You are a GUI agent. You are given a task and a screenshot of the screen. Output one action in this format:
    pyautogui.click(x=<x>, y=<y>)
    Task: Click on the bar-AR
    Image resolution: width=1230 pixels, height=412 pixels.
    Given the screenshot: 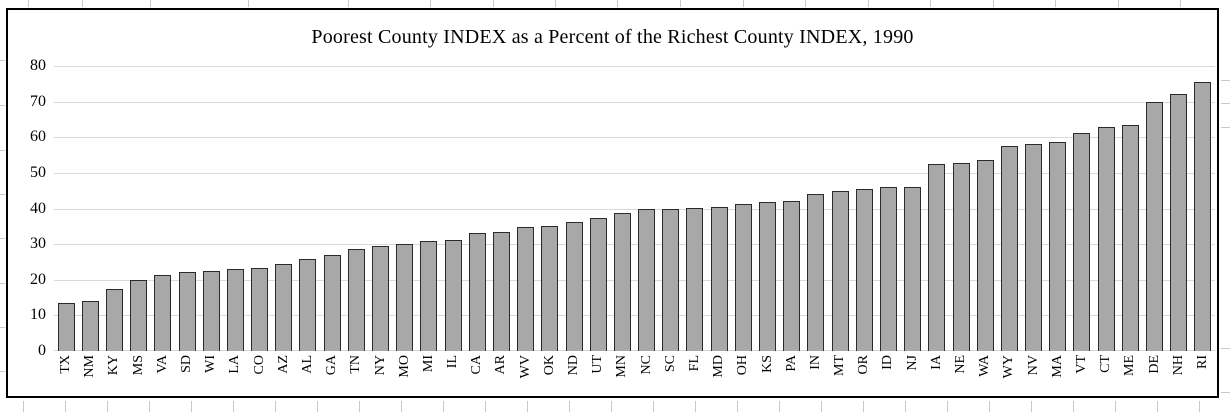 What is the action you would take?
    pyautogui.click(x=501, y=291)
    